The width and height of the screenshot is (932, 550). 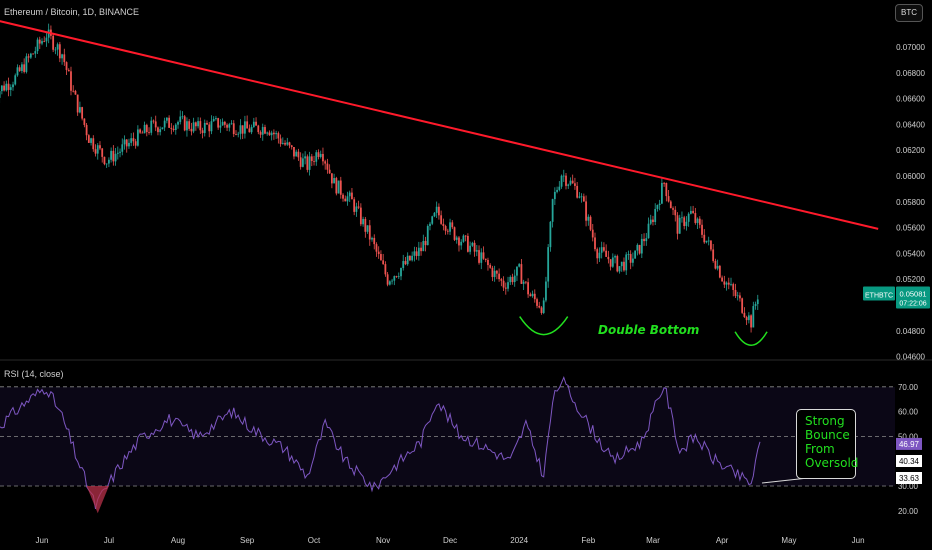 What do you see at coordinates (909, 461) in the screenshot?
I see `rsi-ma-tag` at bounding box center [909, 461].